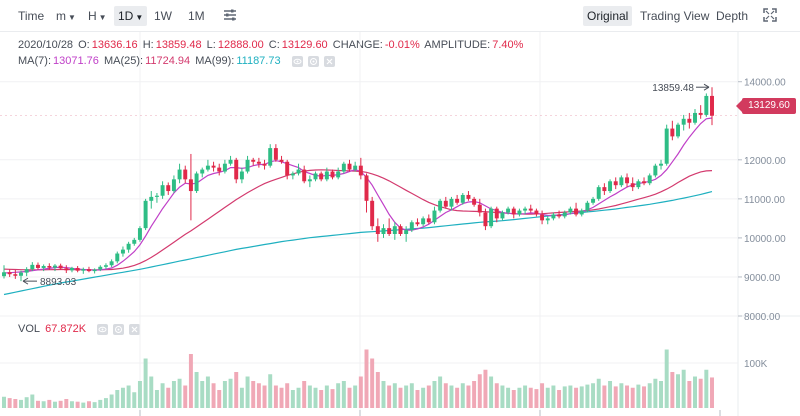 This screenshot has height=416, width=800. Describe the element at coordinates (765, 83) in the screenshot. I see `price-tick-label: 14000.00` at that location.